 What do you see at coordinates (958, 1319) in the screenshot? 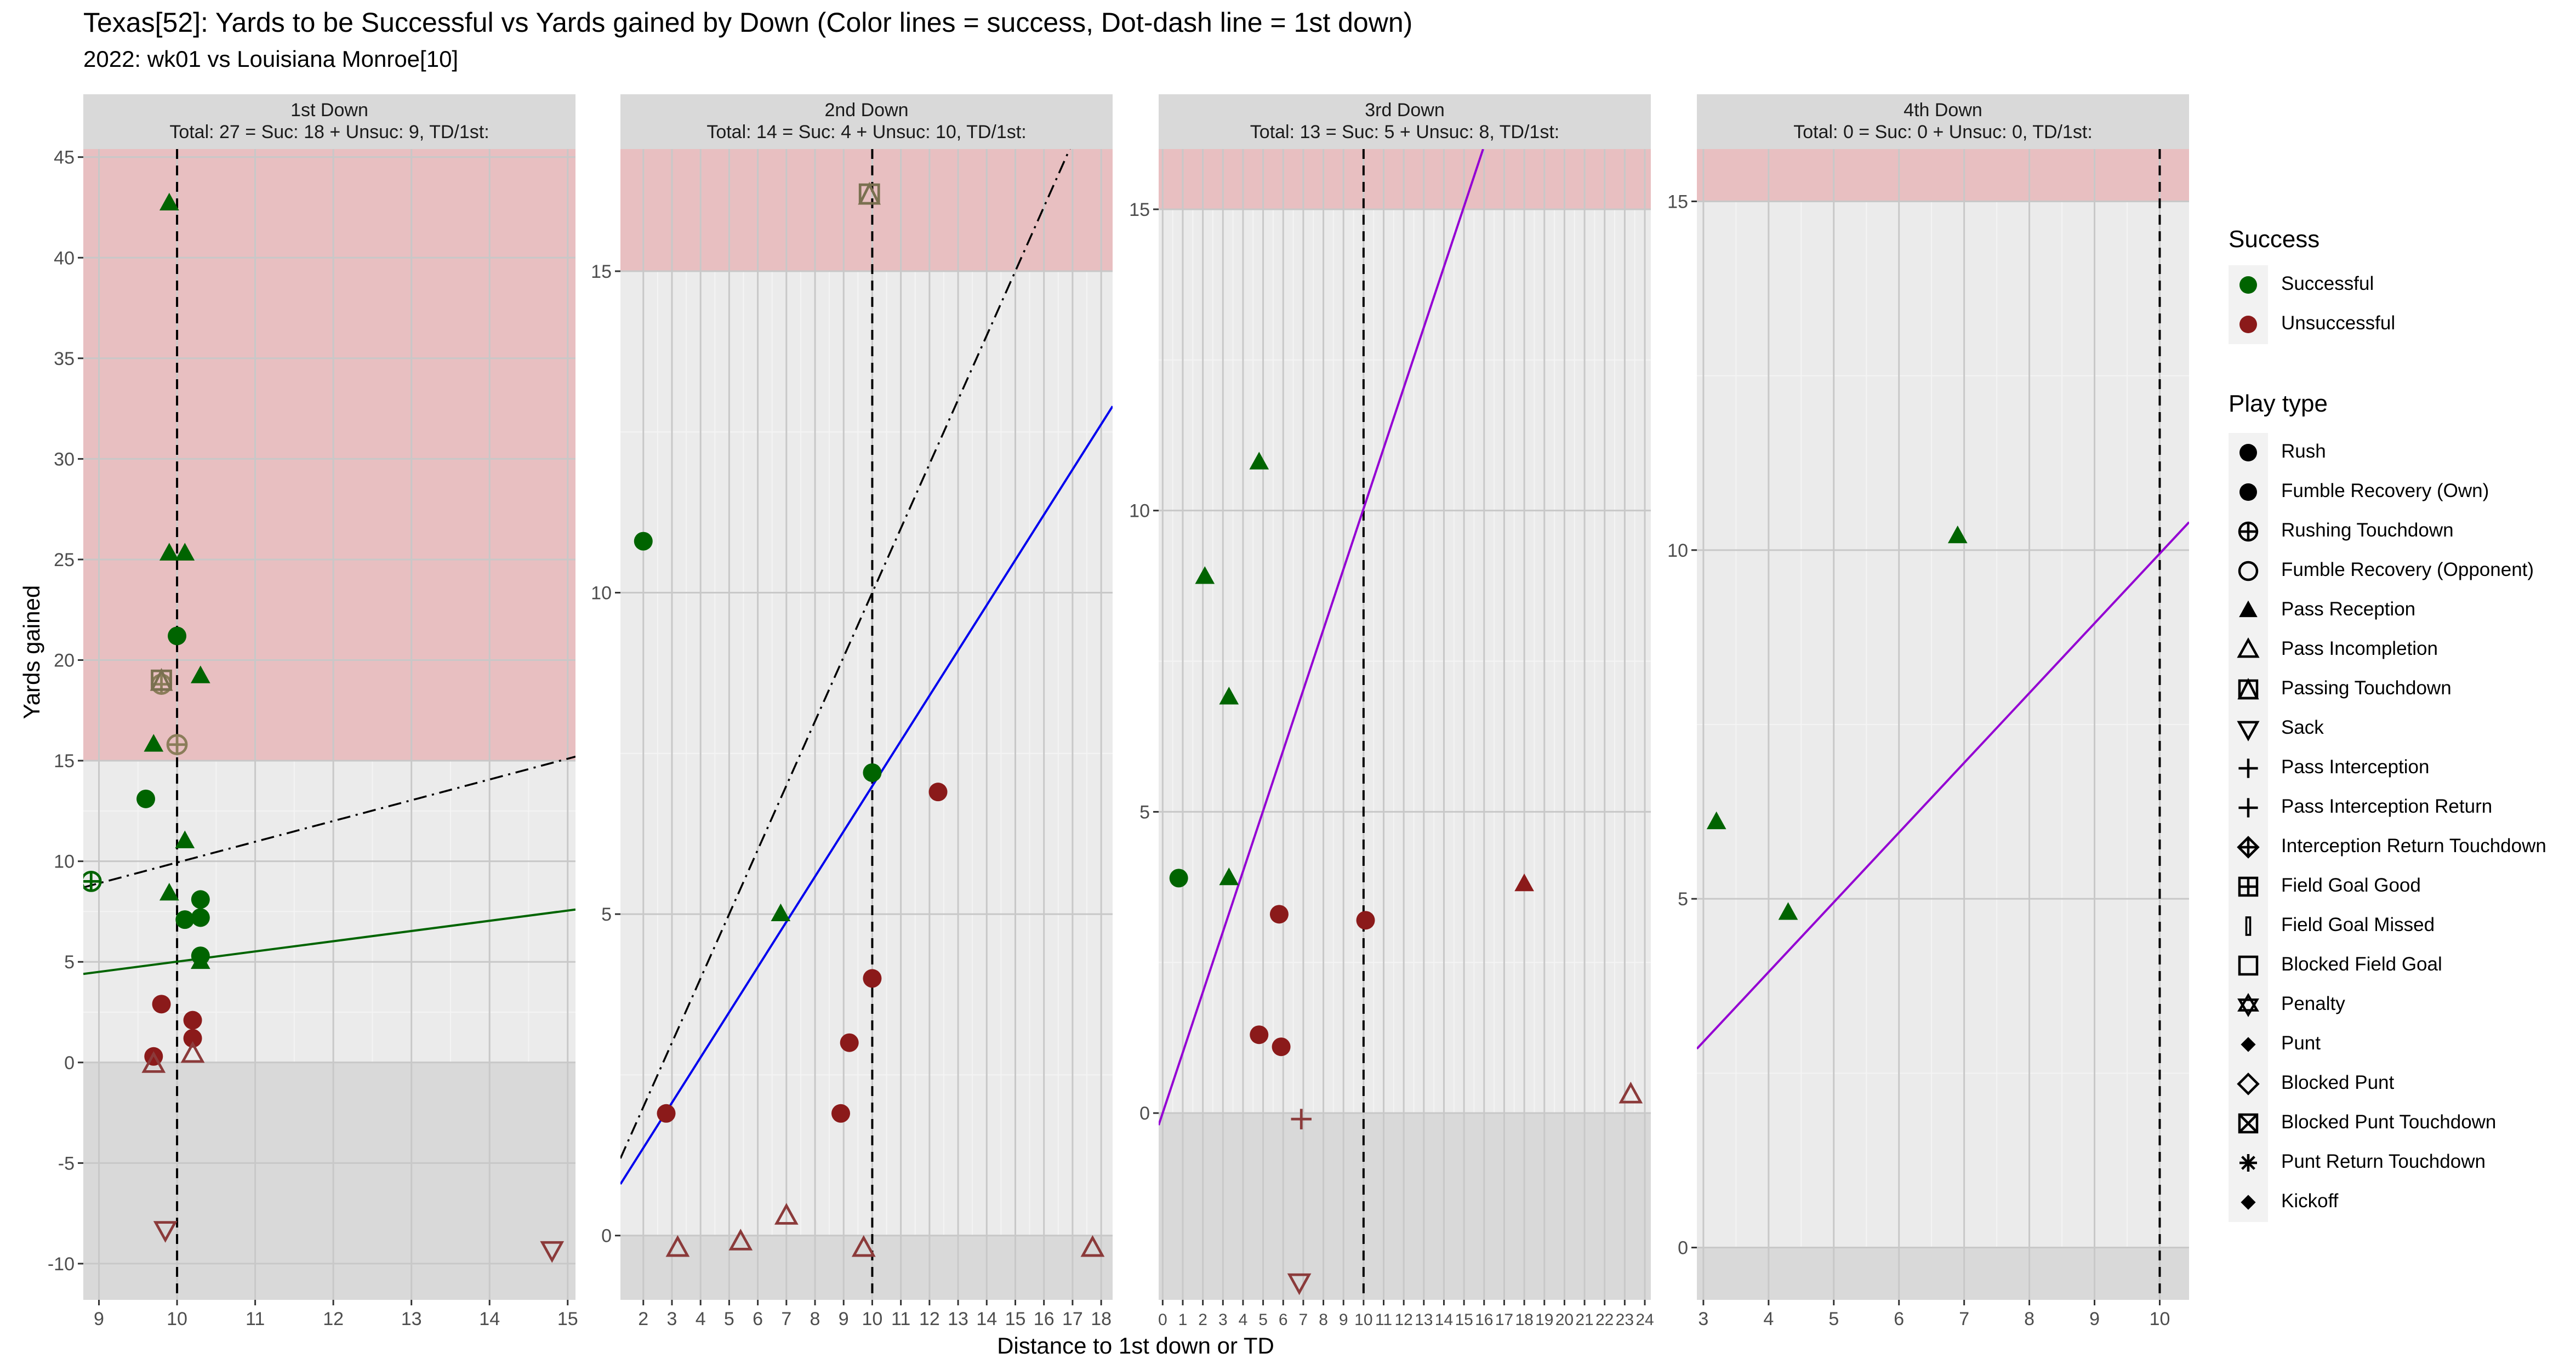
I see `x-tick-label: 13` at bounding box center [958, 1319].